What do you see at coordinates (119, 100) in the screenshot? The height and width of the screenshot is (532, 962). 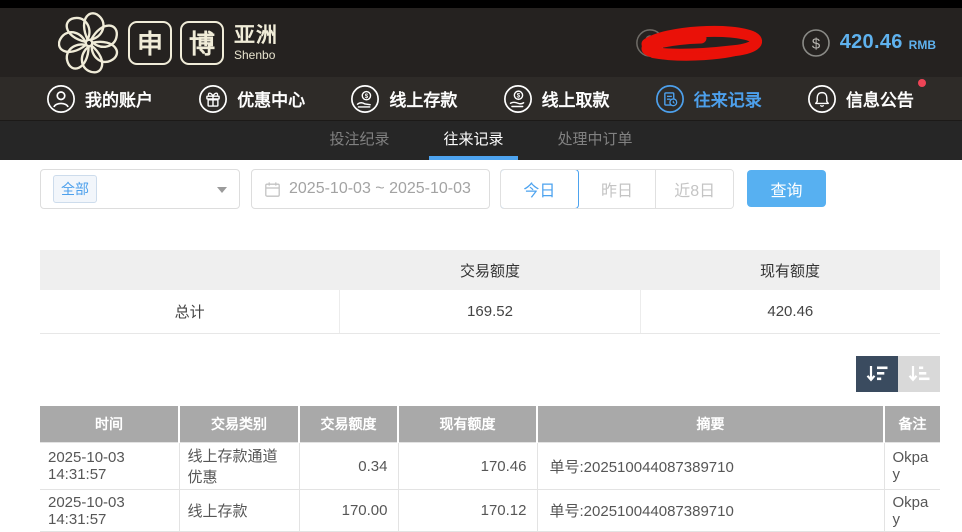 I see `nav-label: 我的账户` at bounding box center [119, 100].